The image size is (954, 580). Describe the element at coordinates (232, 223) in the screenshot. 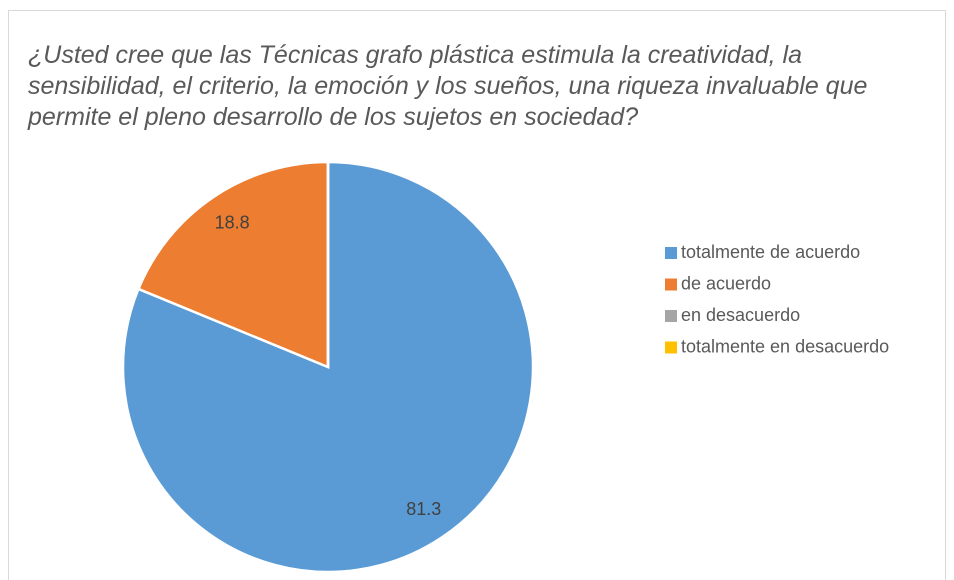

I see `data-label: 18.8` at that location.